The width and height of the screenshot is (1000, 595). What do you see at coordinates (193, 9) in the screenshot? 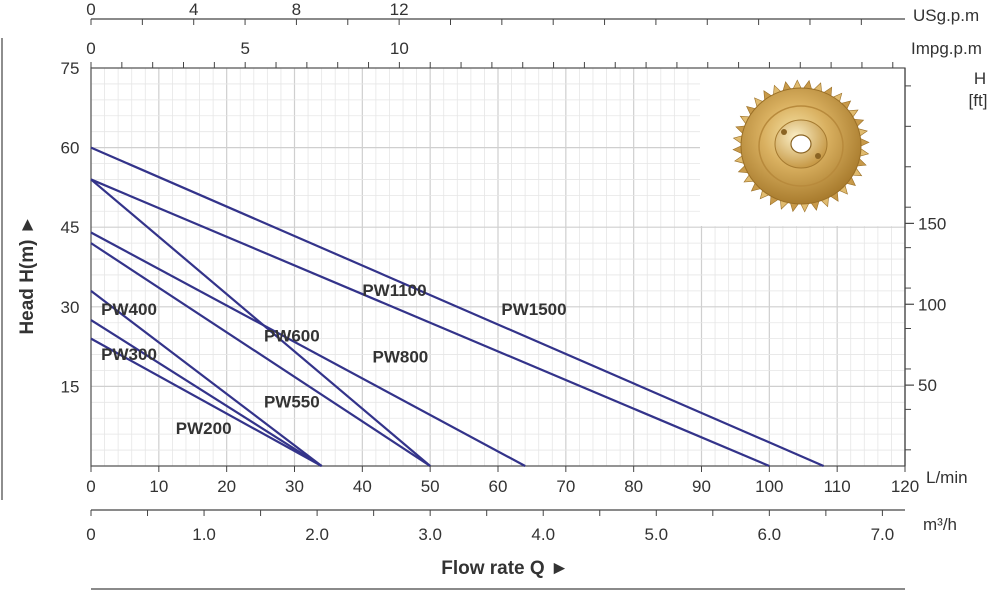
I see `usgpm-tick-label: 4` at bounding box center [193, 9].